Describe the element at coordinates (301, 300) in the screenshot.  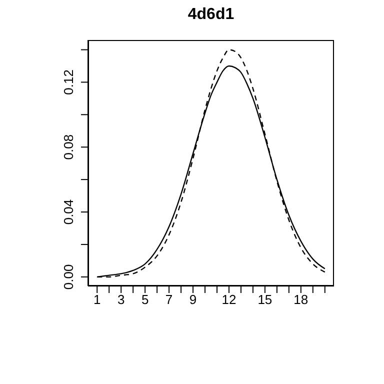
I see `x-tick-label: 18` at that location.